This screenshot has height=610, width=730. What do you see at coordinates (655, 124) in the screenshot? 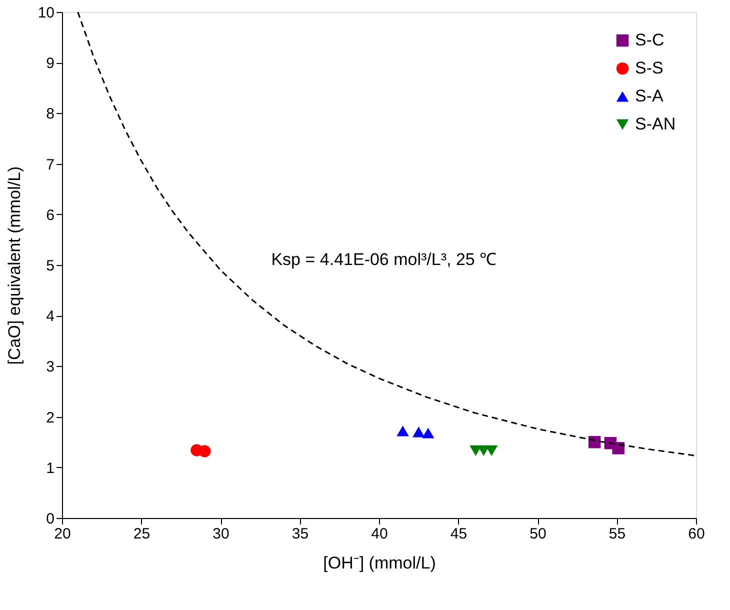
I see `legend-label: S-AN` at bounding box center [655, 124].